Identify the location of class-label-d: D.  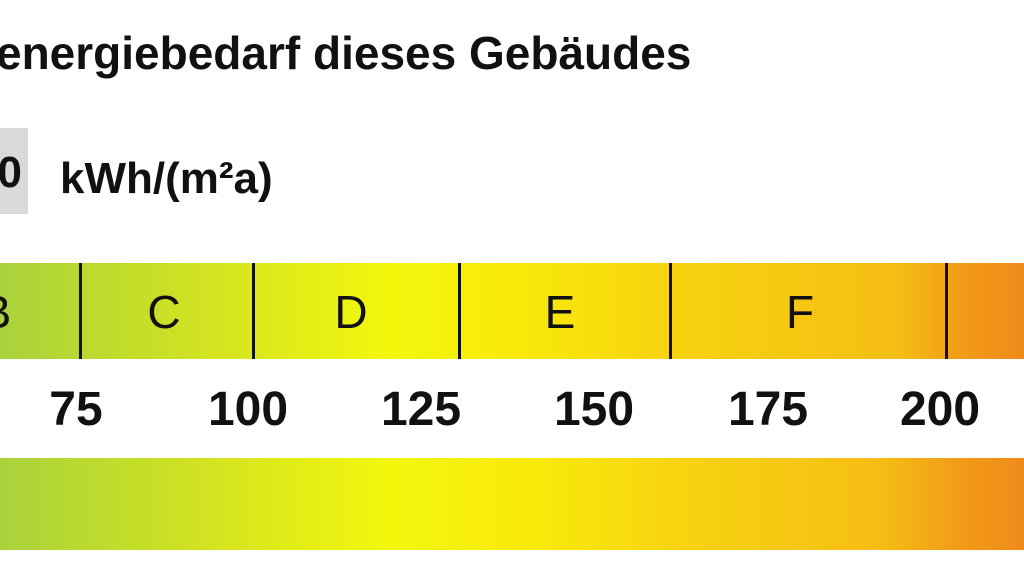
(351, 312).